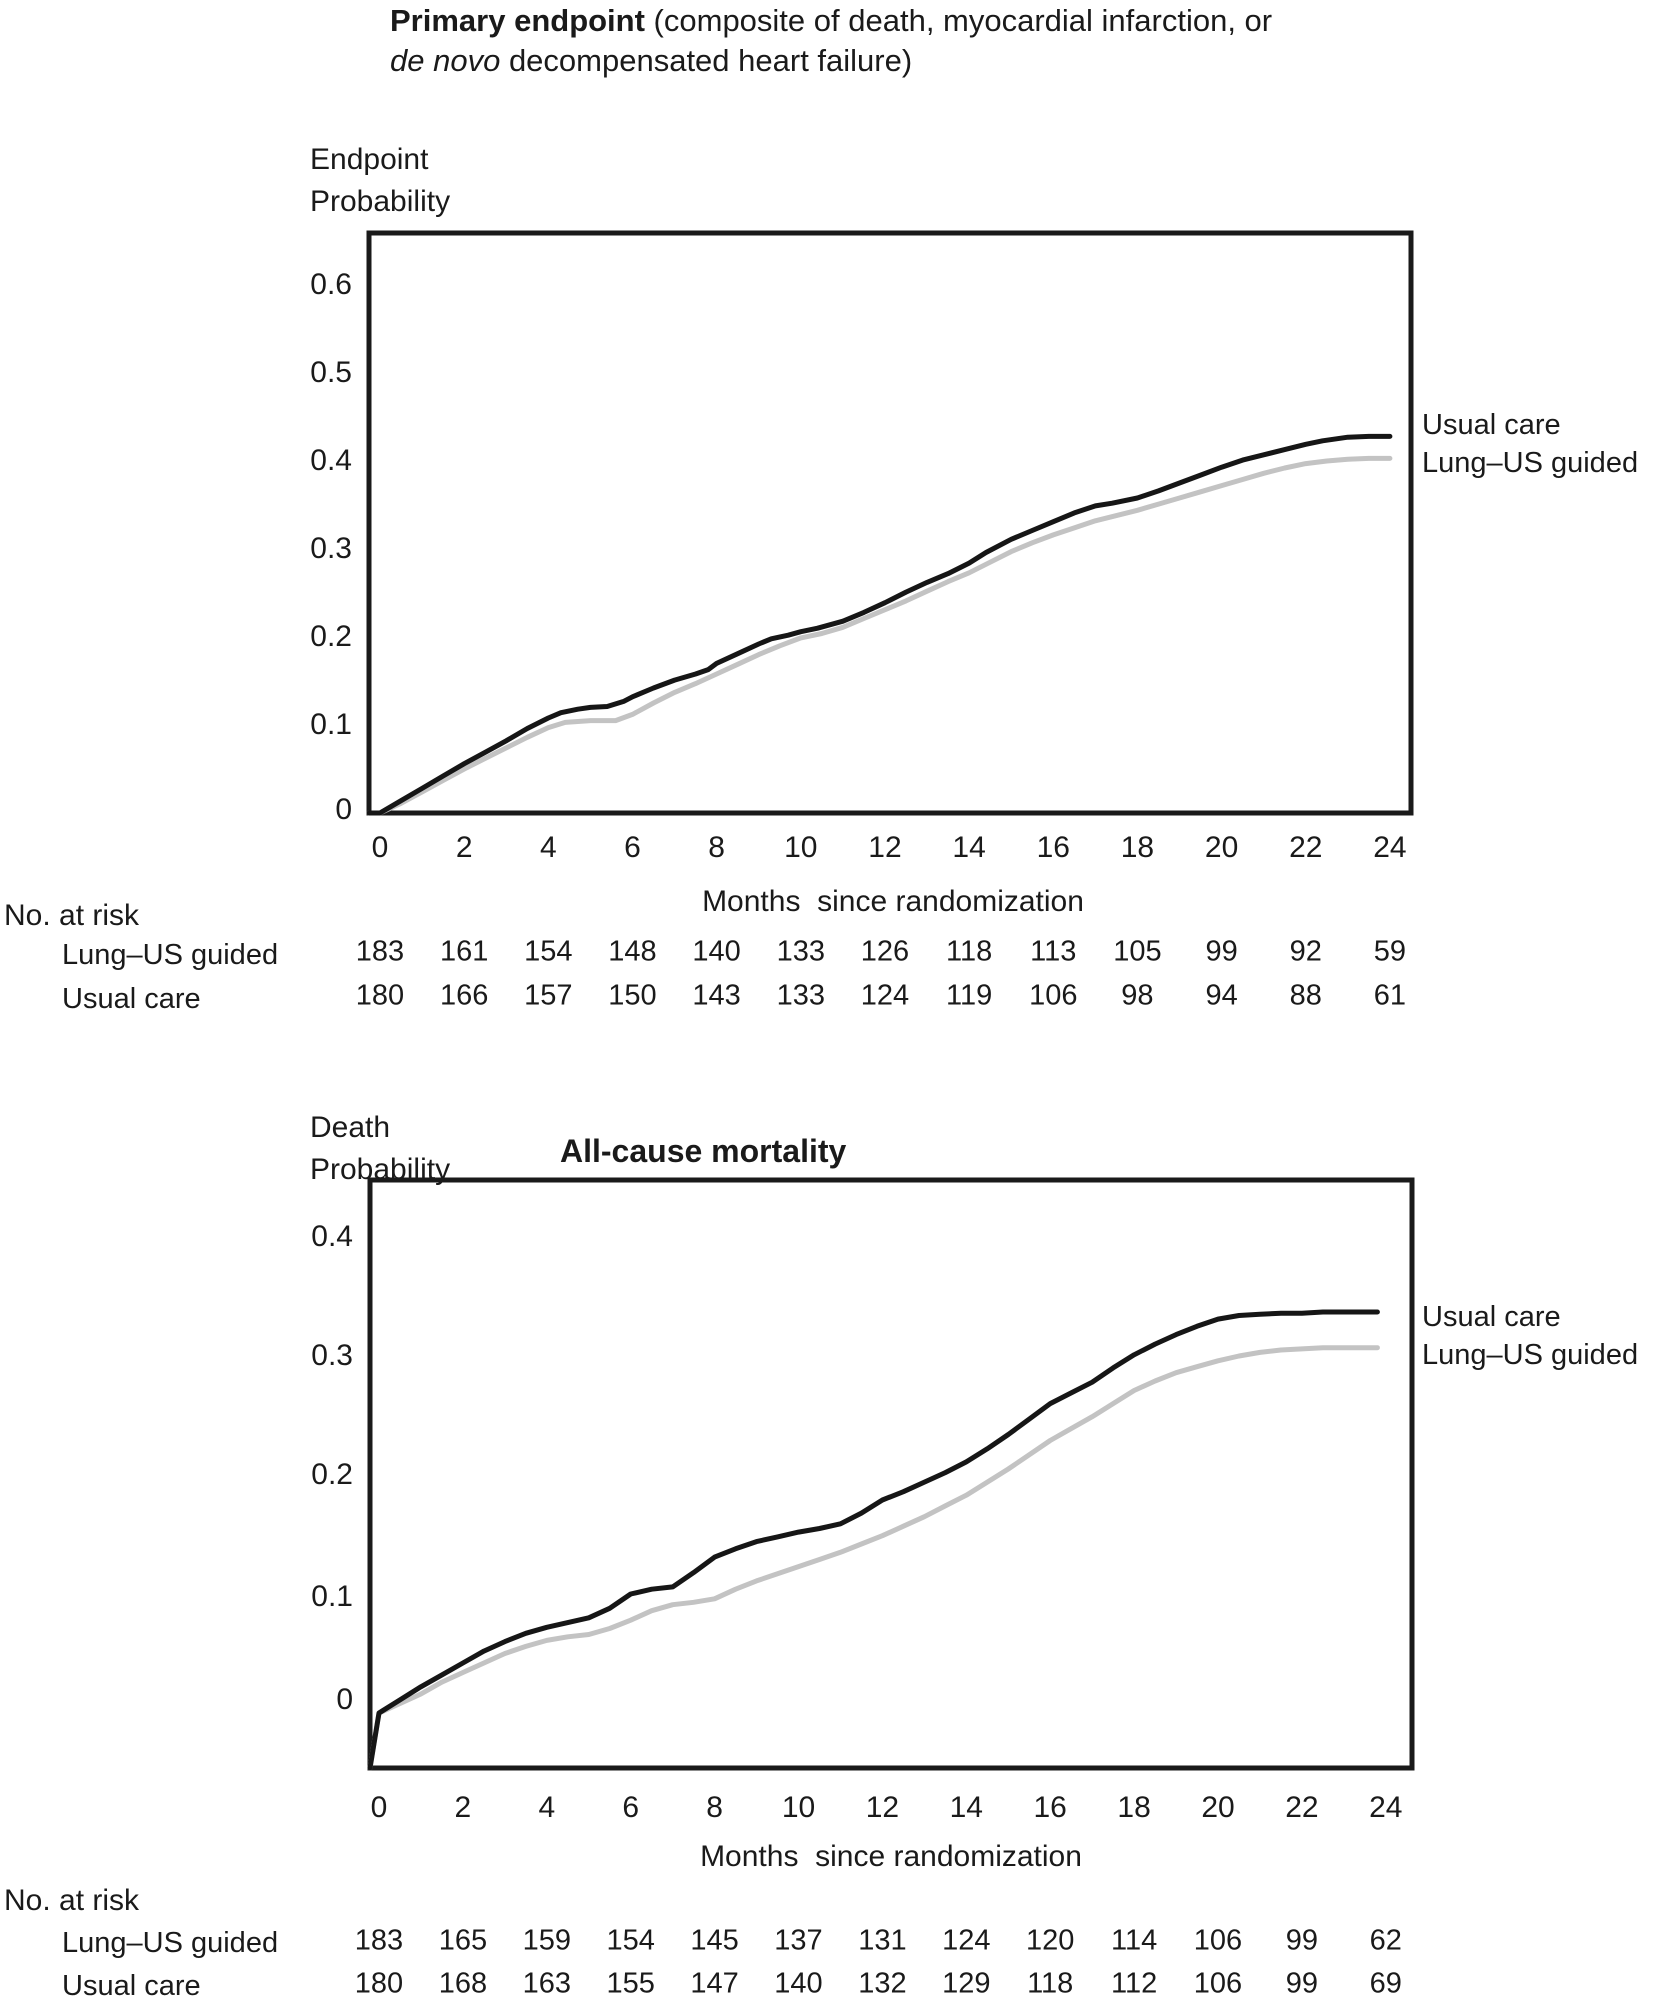 This screenshot has width=1663, height=1999. I want to click on chart1-risk-count: 94, so click(1221, 995).